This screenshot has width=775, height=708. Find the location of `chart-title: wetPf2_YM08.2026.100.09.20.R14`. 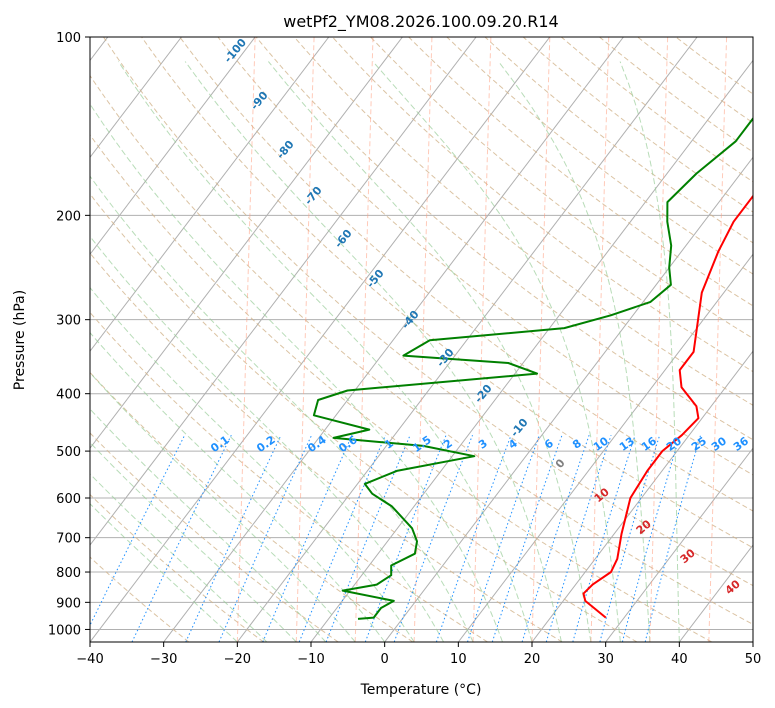

chart-title: wetPf2_YM08.2026.100.09.20.R14 is located at coordinates (420, 22).